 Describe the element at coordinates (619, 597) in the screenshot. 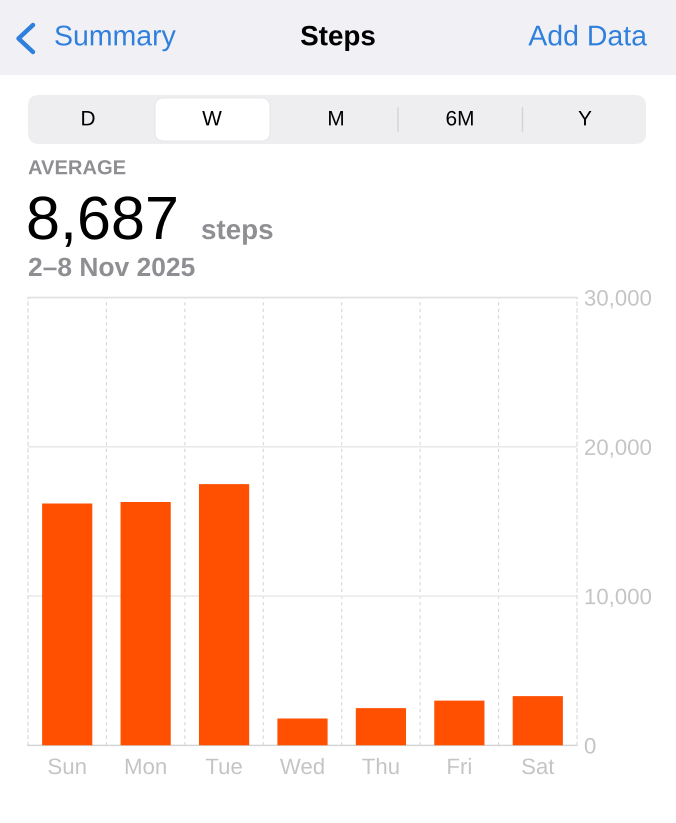

I see `y-tick-label: 10,000` at that location.